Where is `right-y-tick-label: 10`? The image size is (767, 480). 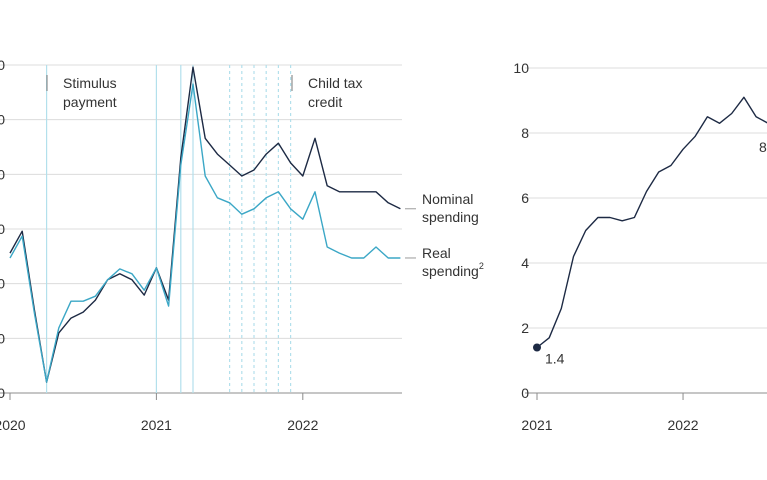 right-y-tick-label: 10 is located at coordinates (521, 68).